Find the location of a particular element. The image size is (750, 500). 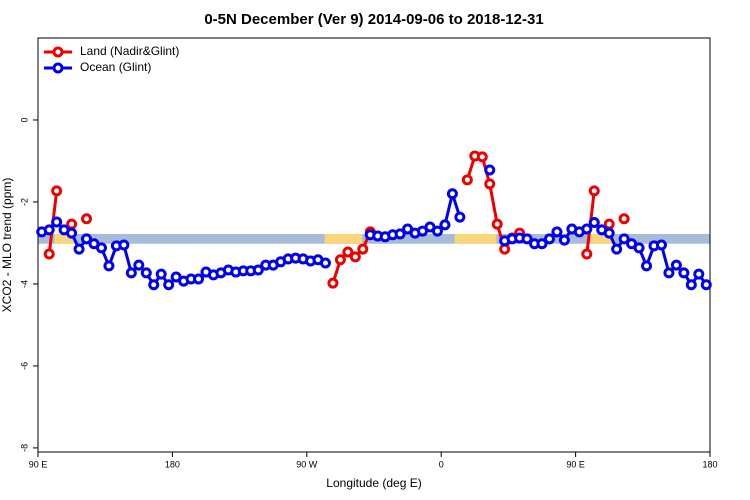

x-tick-label: 90 W is located at coordinates (307, 464).